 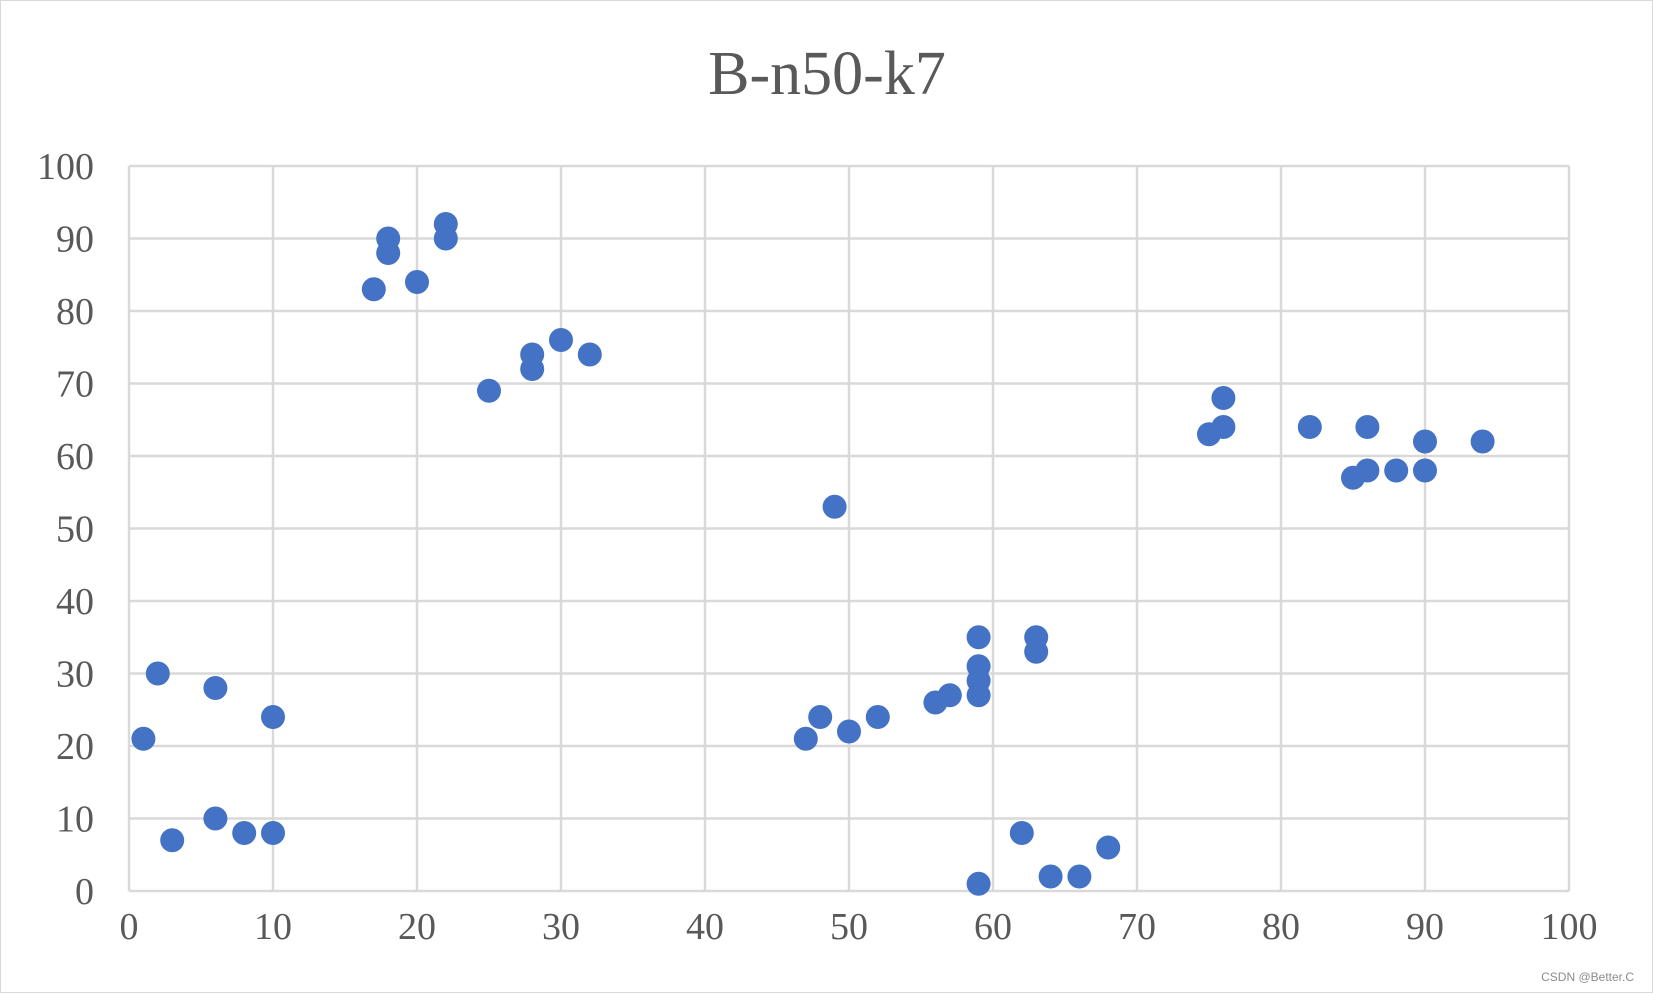 I want to click on chart-title: B-n50-k7, so click(x=827, y=74).